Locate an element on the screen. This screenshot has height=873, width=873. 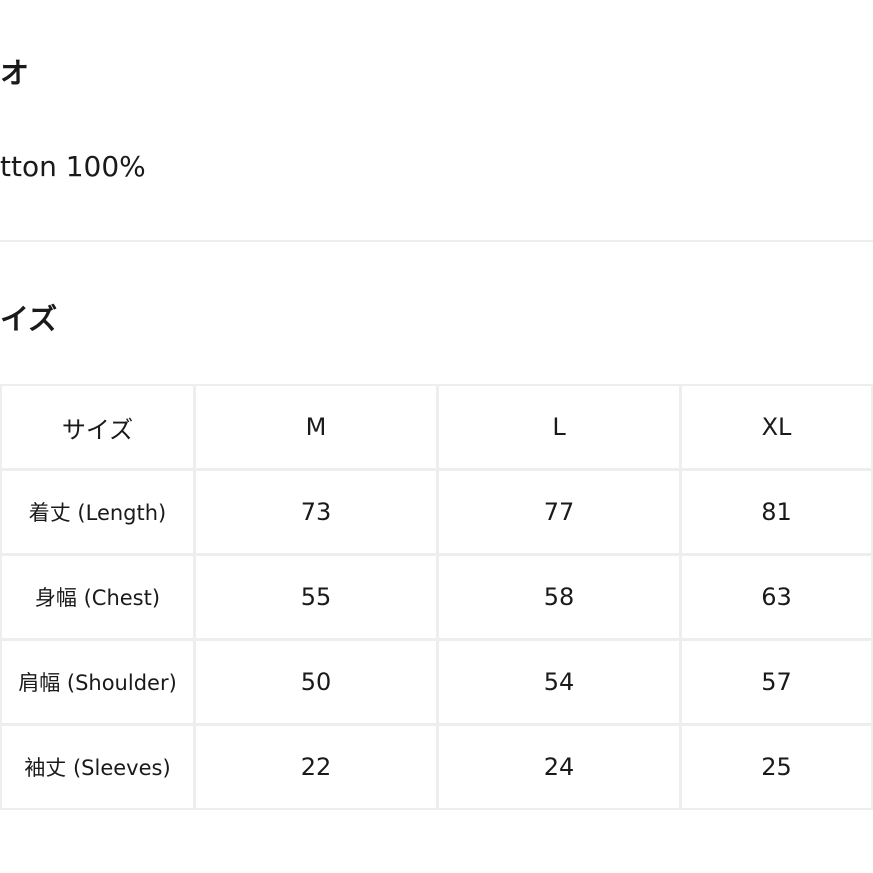
table-cell: 77 is located at coordinates (559, 512).